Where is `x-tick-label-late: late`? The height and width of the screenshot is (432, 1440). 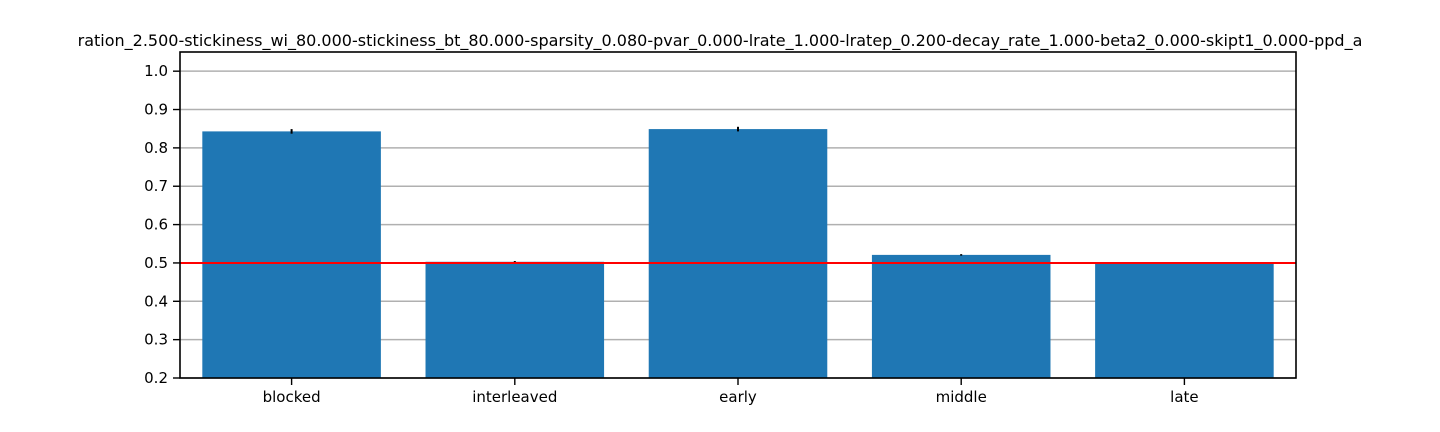 x-tick-label-late: late is located at coordinates (1184, 397).